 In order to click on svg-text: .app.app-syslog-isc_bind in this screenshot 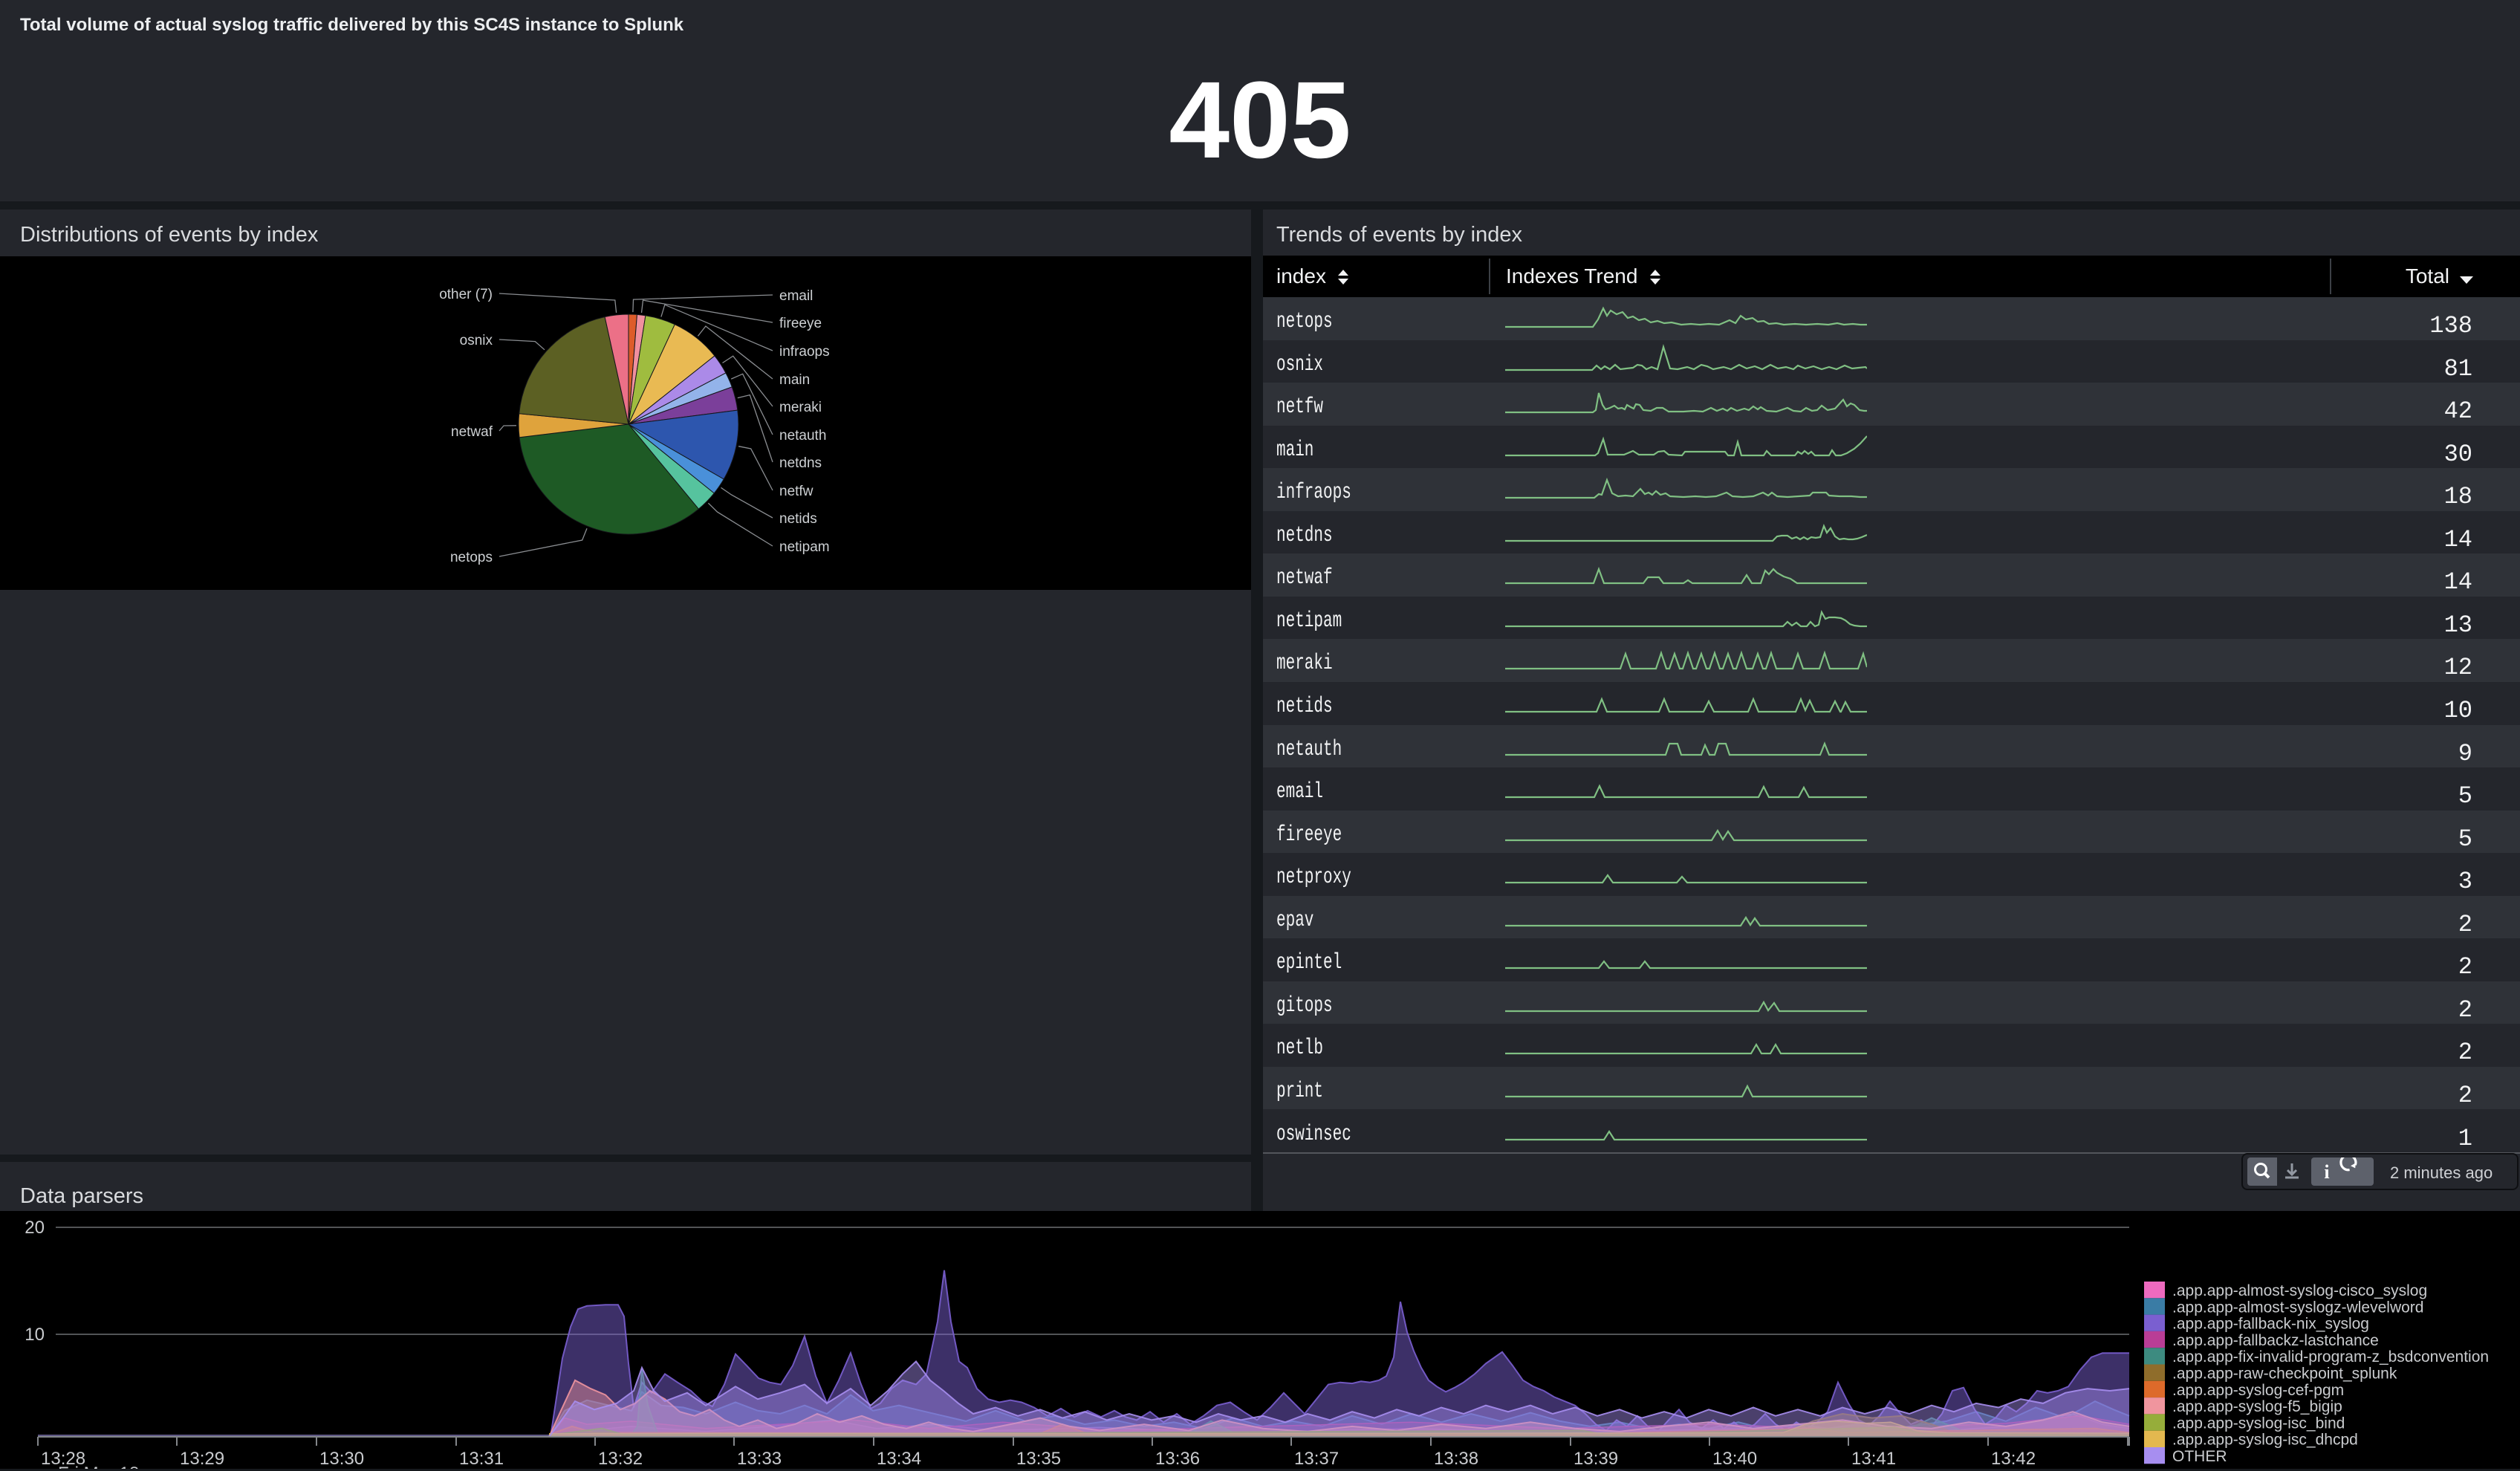, I will do `click(2259, 1423)`.